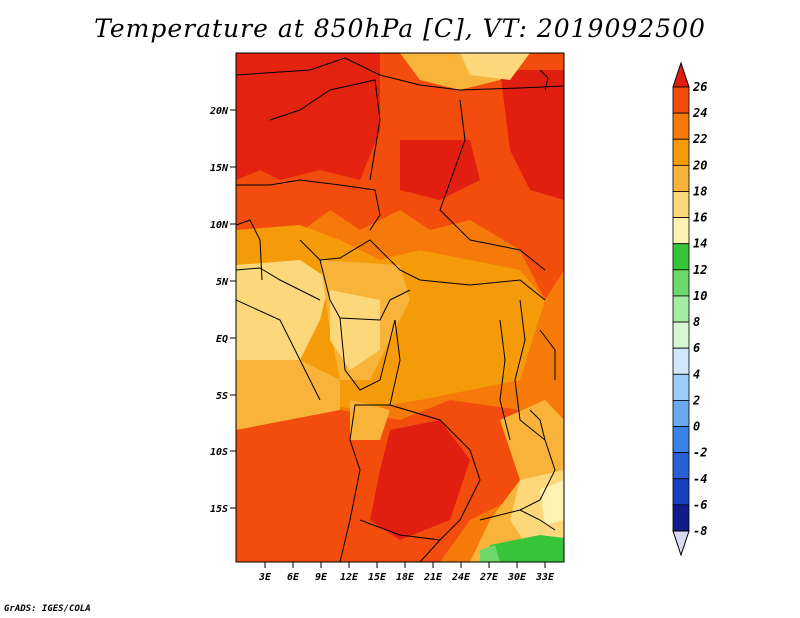 Image resolution: width=800 pixels, height=618 pixels. Describe the element at coordinates (47, 609) in the screenshot. I see `credit-text: GrADS: IGES/COLA` at that location.